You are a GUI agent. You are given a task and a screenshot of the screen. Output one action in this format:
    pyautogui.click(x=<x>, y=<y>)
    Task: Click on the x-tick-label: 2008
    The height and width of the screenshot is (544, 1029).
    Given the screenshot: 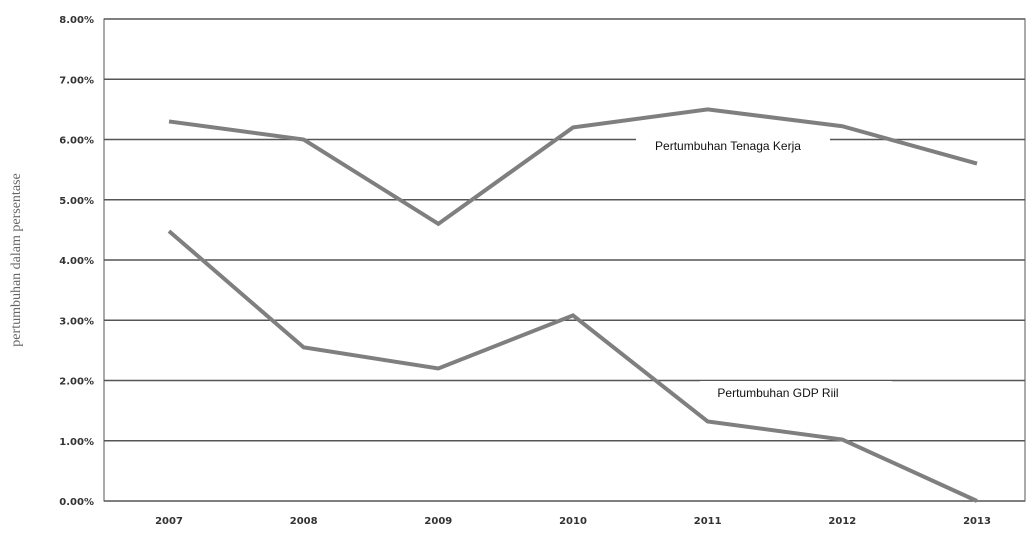 What is the action you would take?
    pyautogui.click(x=304, y=521)
    